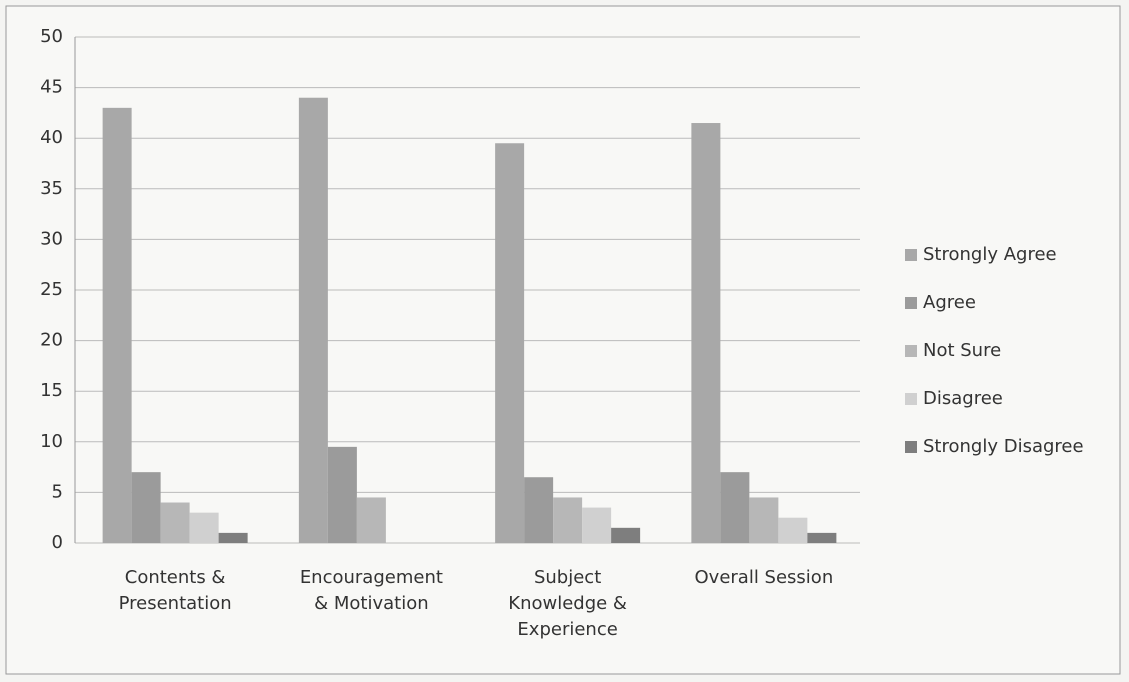 This screenshot has height=682, width=1129. What do you see at coordinates (567, 603) in the screenshot?
I see `x-tick-label: Subject Knowledge & Experience` at bounding box center [567, 603].